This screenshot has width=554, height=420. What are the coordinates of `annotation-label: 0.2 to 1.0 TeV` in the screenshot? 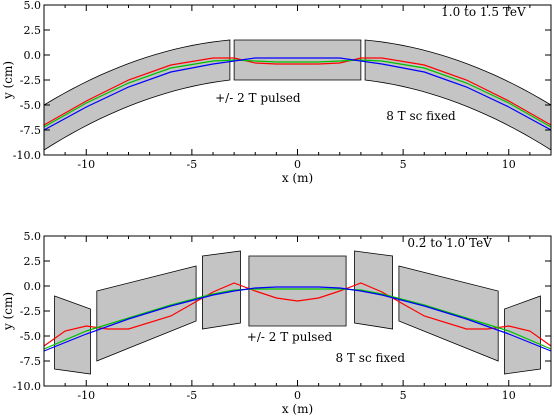 It's located at (449, 243).